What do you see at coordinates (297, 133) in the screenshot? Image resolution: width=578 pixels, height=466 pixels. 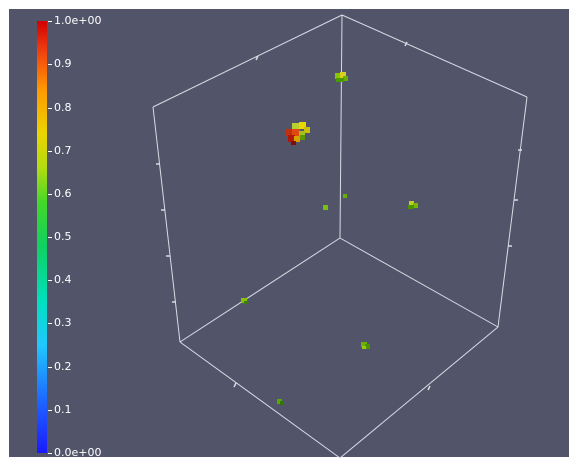 I see `voxel-cluster-high` at bounding box center [297, 133].